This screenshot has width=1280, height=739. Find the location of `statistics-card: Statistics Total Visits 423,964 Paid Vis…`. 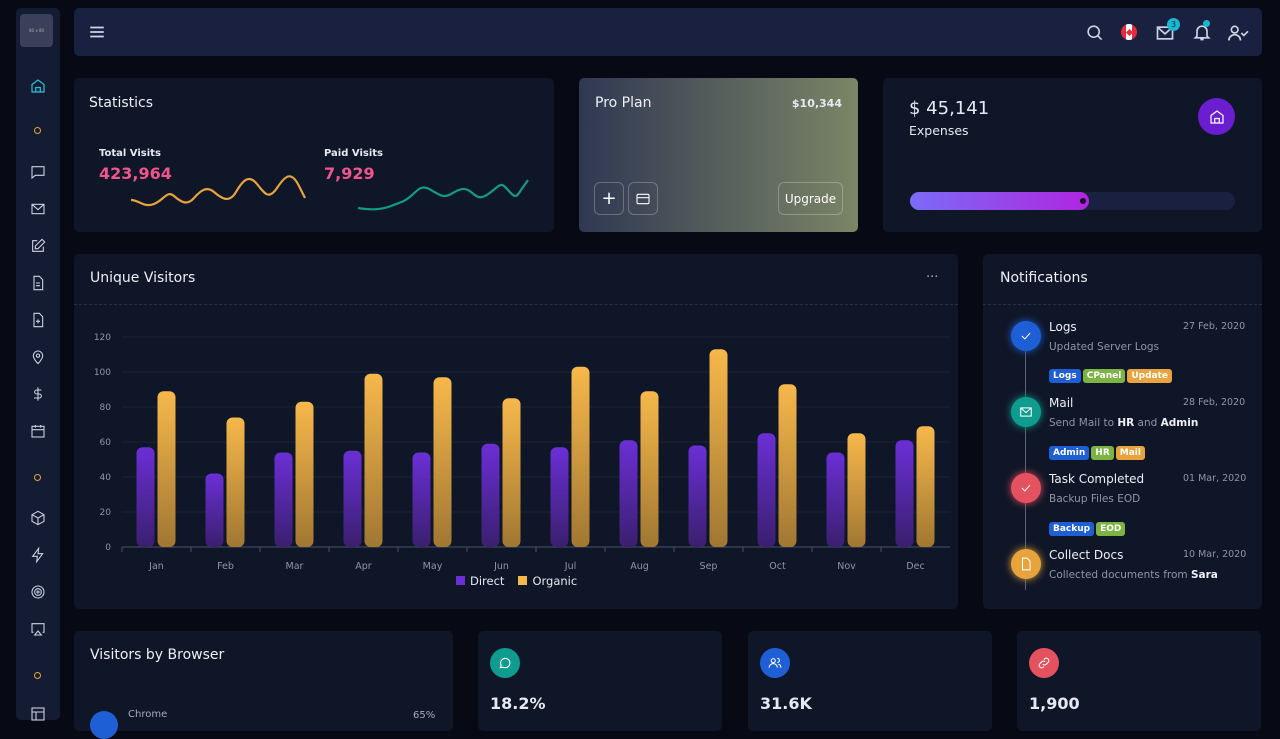

statistics-card: Statistics Total Visits 423,964 Paid Vis… is located at coordinates (314, 155).